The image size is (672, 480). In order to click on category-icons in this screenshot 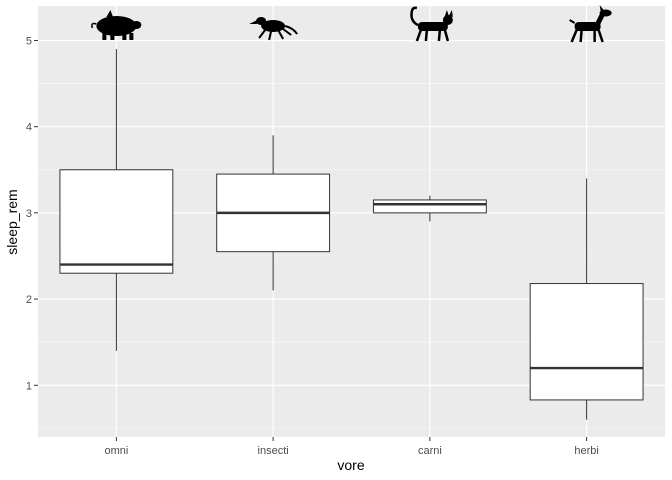, I will do `click(351, 24)`.